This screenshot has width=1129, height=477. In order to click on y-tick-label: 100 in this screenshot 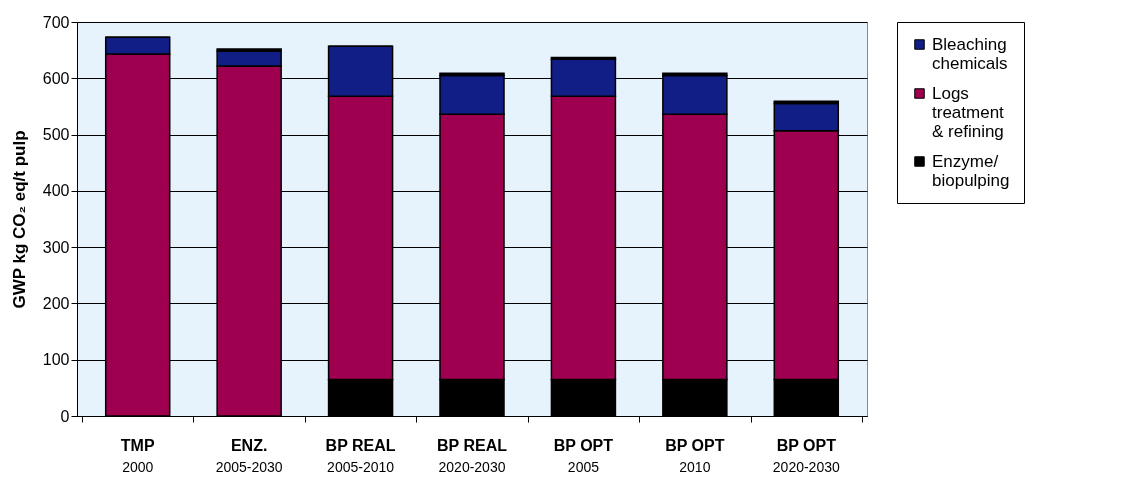, I will do `click(56, 360)`.